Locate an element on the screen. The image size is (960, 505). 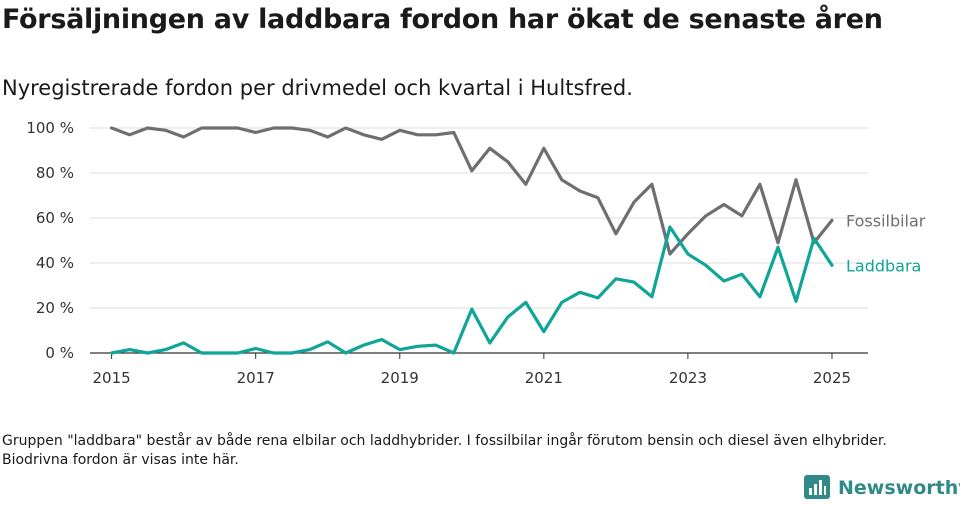
brand-logo: Newsworthy is located at coordinates (882, 488).